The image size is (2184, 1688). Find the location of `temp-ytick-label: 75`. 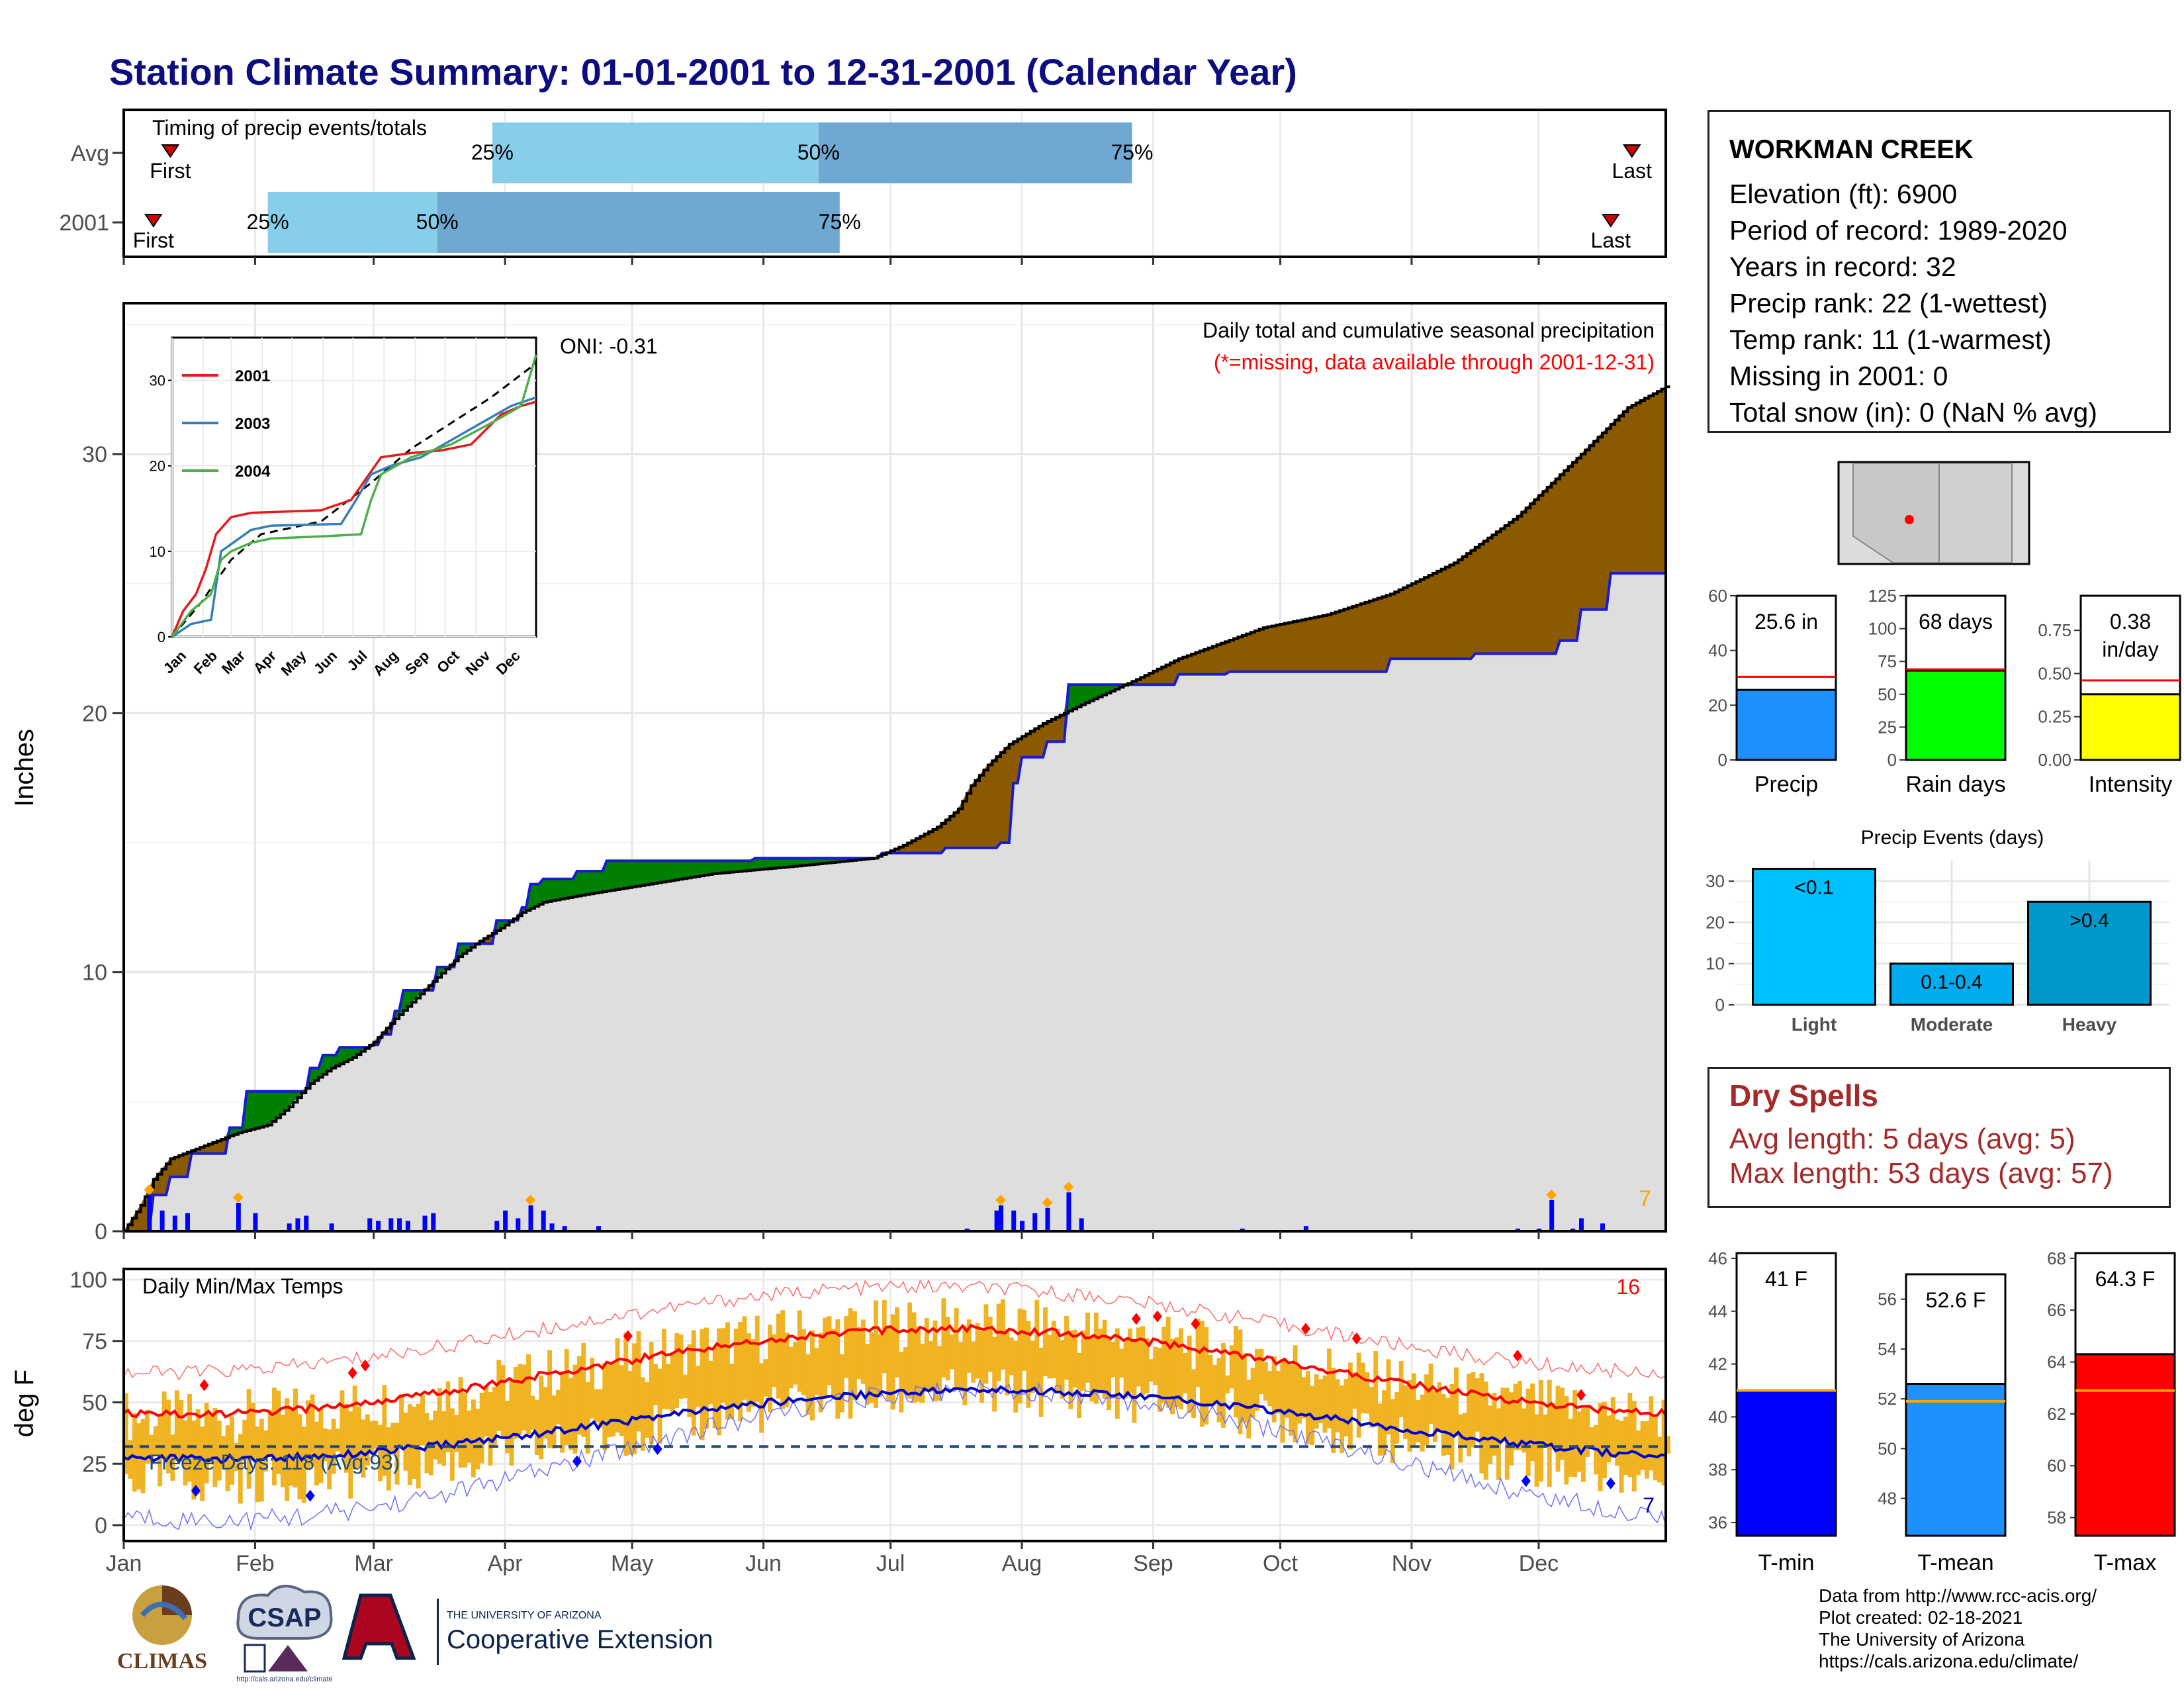

temp-ytick-label: 75 is located at coordinates (95, 1341).